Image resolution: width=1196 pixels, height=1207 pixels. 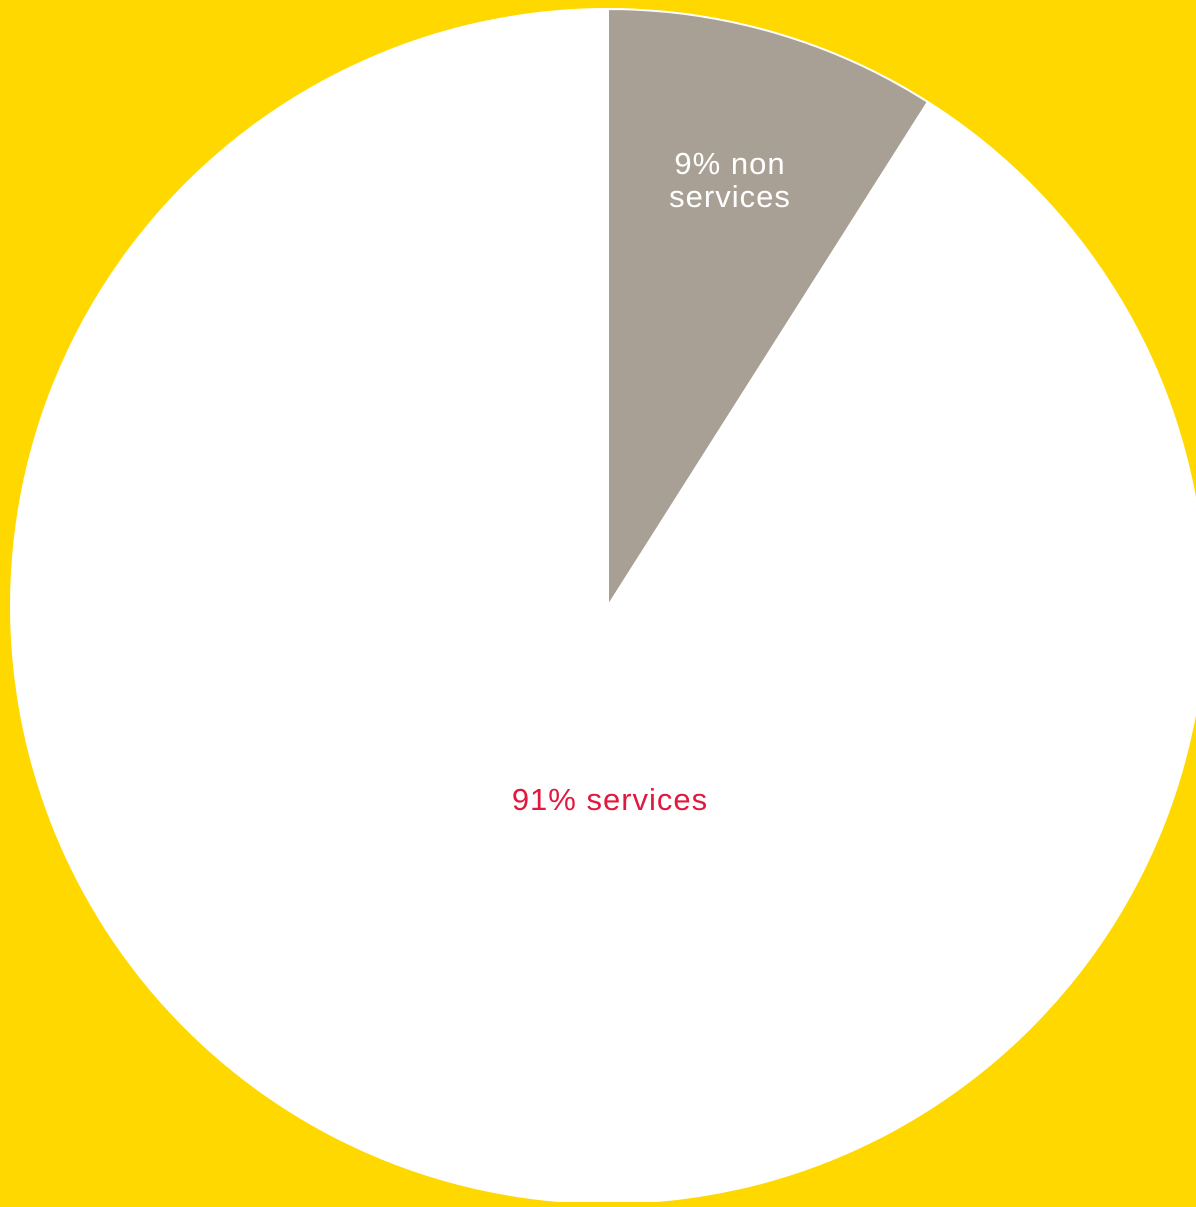 What do you see at coordinates (651, 481) in the screenshot?
I see `pie-labels: 9% non services 91% services` at bounding box center [651, 481].